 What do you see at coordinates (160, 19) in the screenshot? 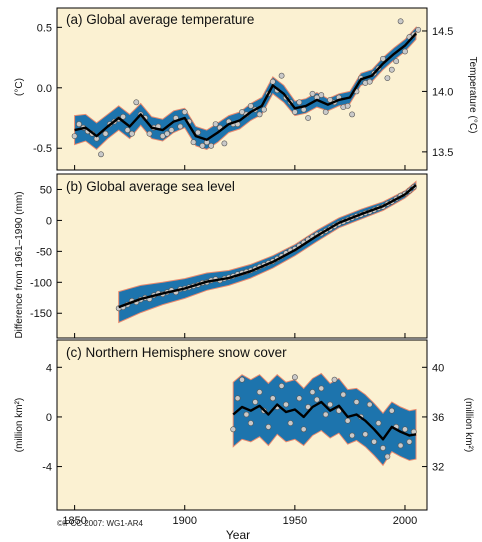
I see `panel-a-title: (a) Global average temperature` at bounding box center [160, 19].